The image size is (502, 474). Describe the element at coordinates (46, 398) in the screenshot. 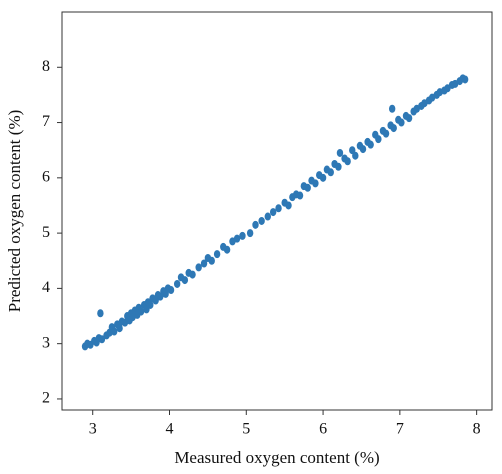

I see `y-tick-label: 2` at that location.